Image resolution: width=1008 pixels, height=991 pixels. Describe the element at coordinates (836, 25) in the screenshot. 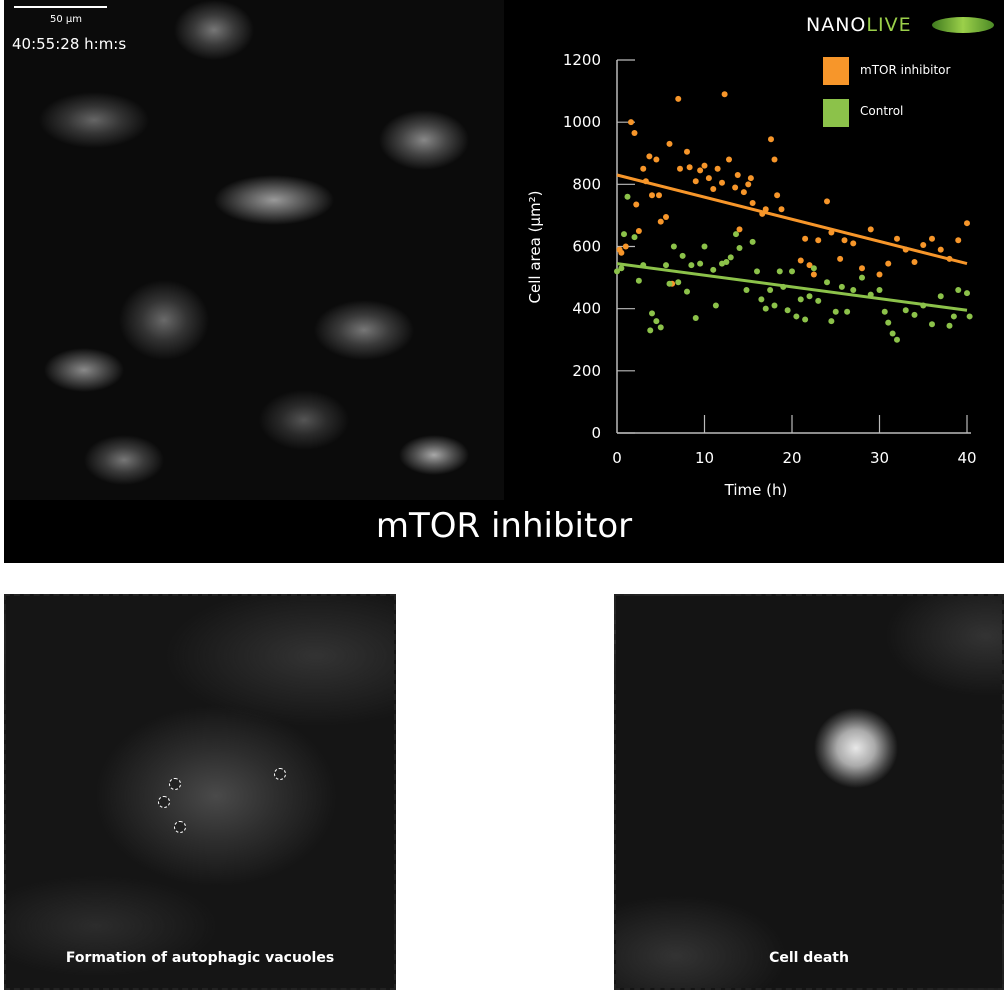

I see `logo-text-nano: NANO` at that location.